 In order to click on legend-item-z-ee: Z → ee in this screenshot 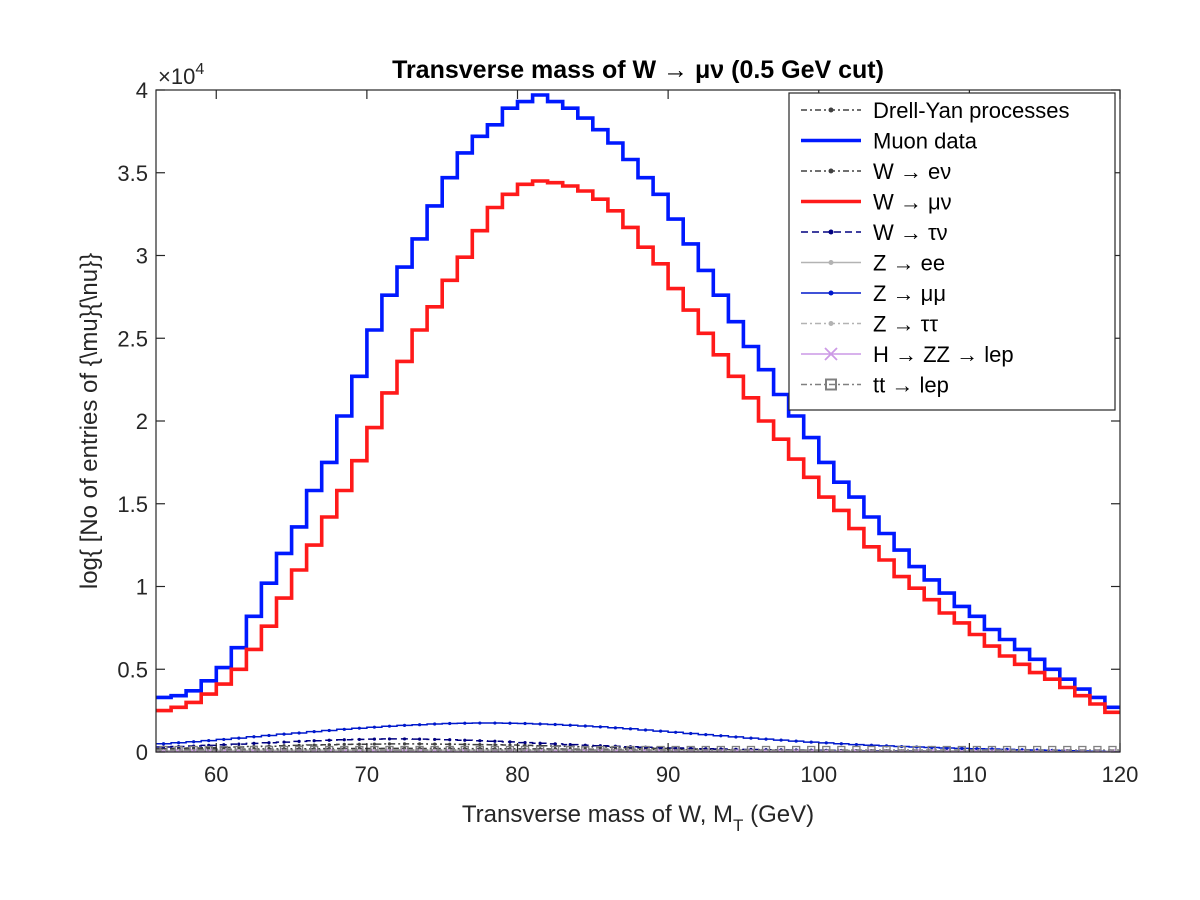, I will do `click(873, 263)`.